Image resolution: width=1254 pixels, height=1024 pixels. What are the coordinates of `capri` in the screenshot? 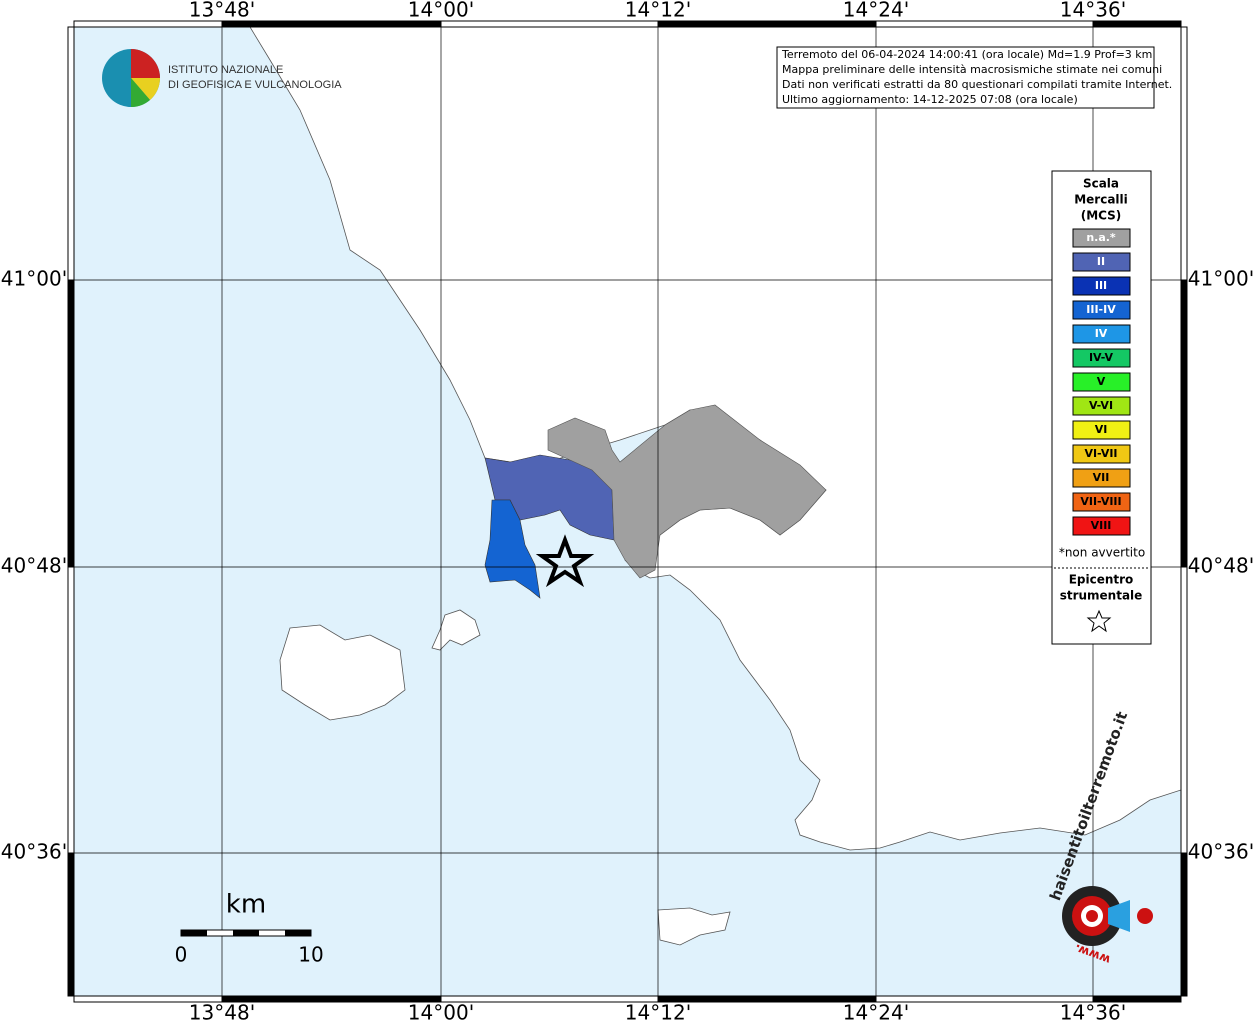 It's located at (694, 926).